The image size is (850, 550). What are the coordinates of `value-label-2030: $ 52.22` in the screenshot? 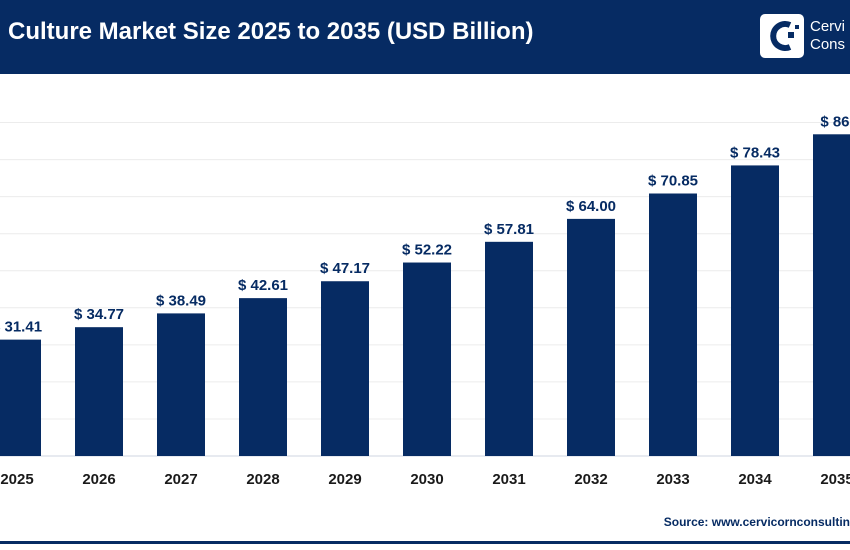 It's located at (427, 250).